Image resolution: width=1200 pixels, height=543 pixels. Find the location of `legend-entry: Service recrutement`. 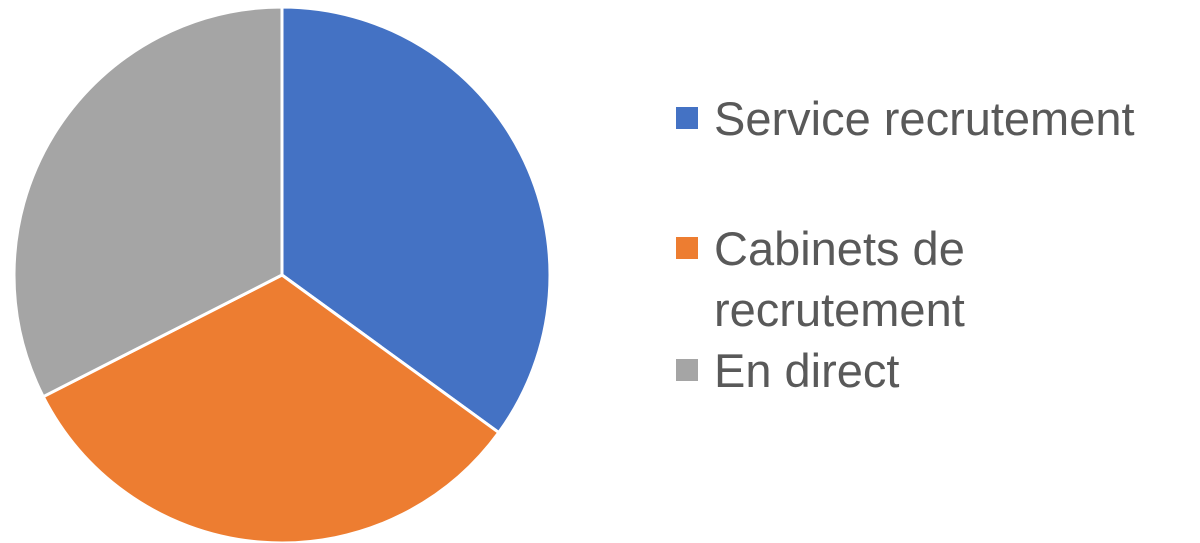

legend-entry: Service recrutement is located at coordinates (930, 118).